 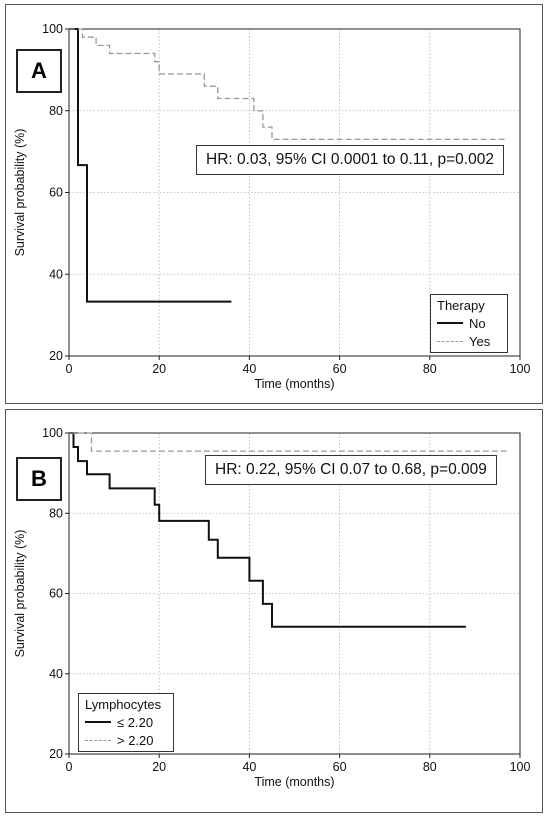 What do you see at coordinates (461, 305) in the screenshot?
I see `legend-title-a: Therapy` at bounding box center [461, 305].